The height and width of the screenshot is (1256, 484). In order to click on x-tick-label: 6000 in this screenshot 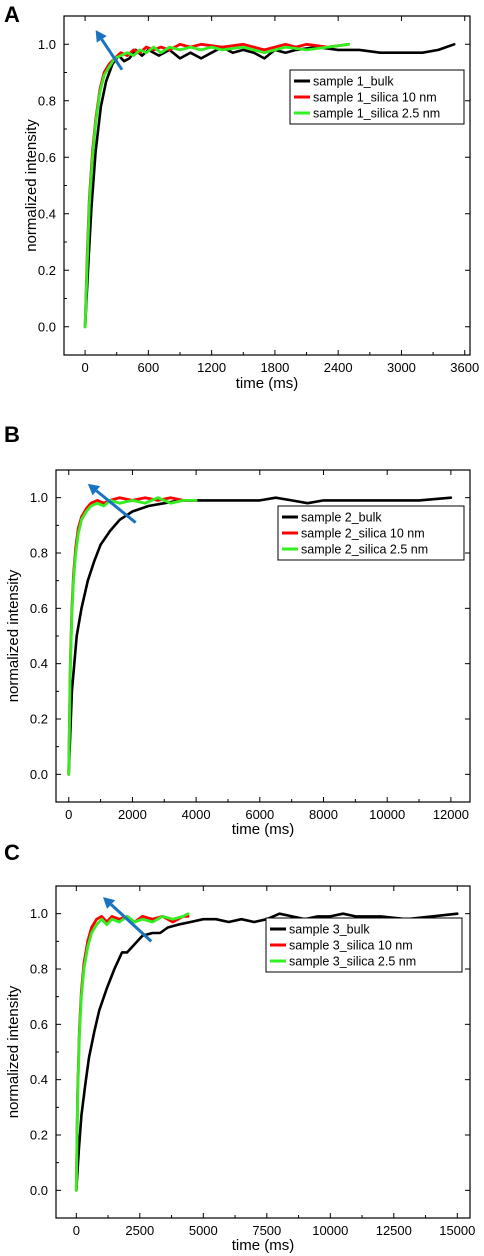, I will do `click(259, 814)`.